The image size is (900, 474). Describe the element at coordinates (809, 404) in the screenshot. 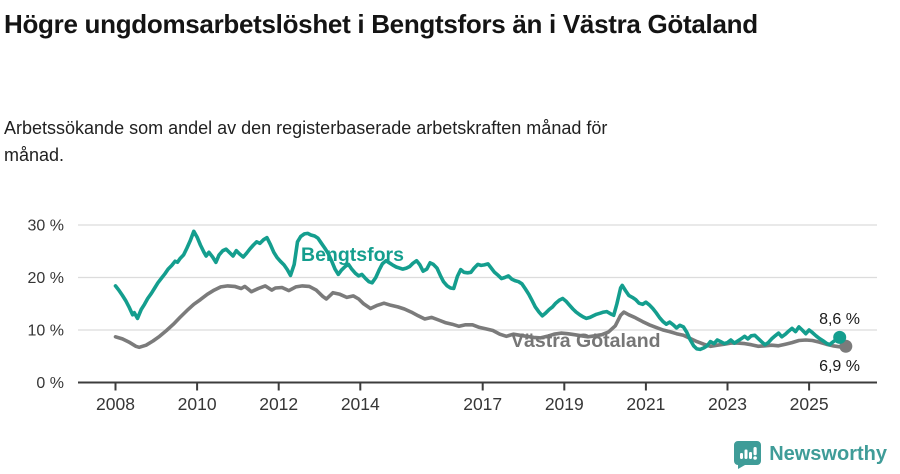

I see `x-tick-label: 2025` at that location.